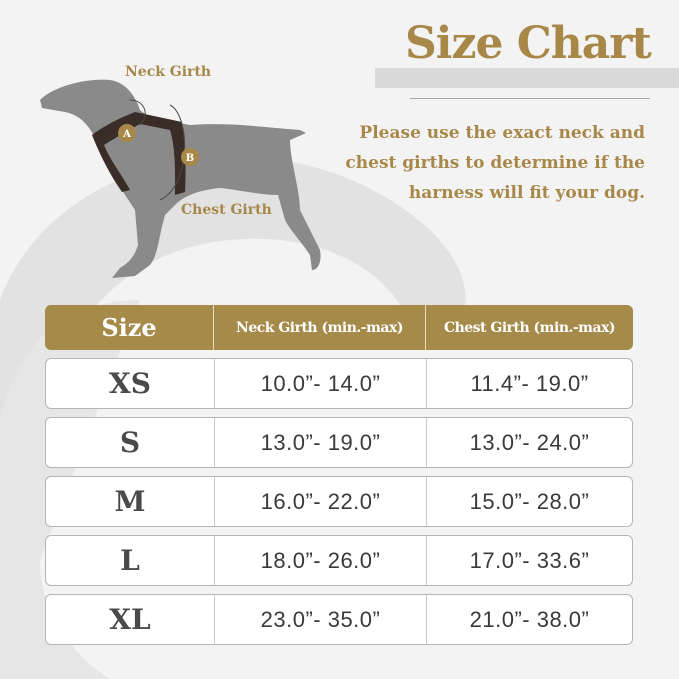 The image size is (679, 679). What do you see at coordinates (130, 442) in the screenshot?
I see `size-cell: S` at bounding box center [130, 442].